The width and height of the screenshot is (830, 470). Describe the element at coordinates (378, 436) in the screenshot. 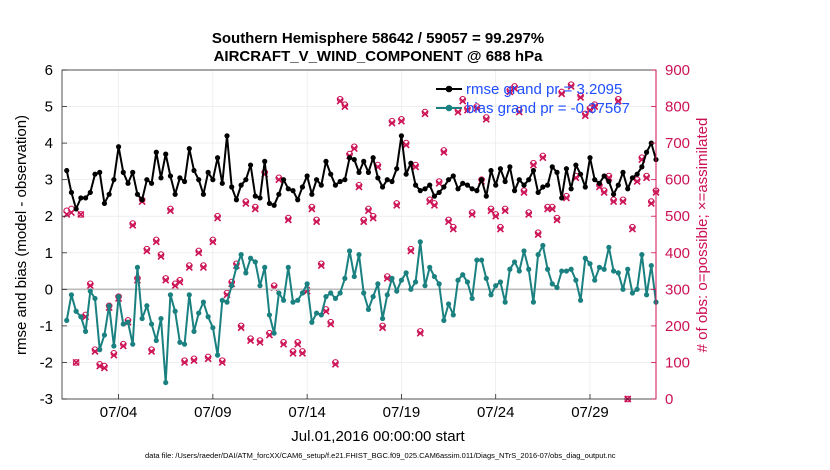

I see `x-axis-label: Jul.01,2016 00:00:00 start` at that location.